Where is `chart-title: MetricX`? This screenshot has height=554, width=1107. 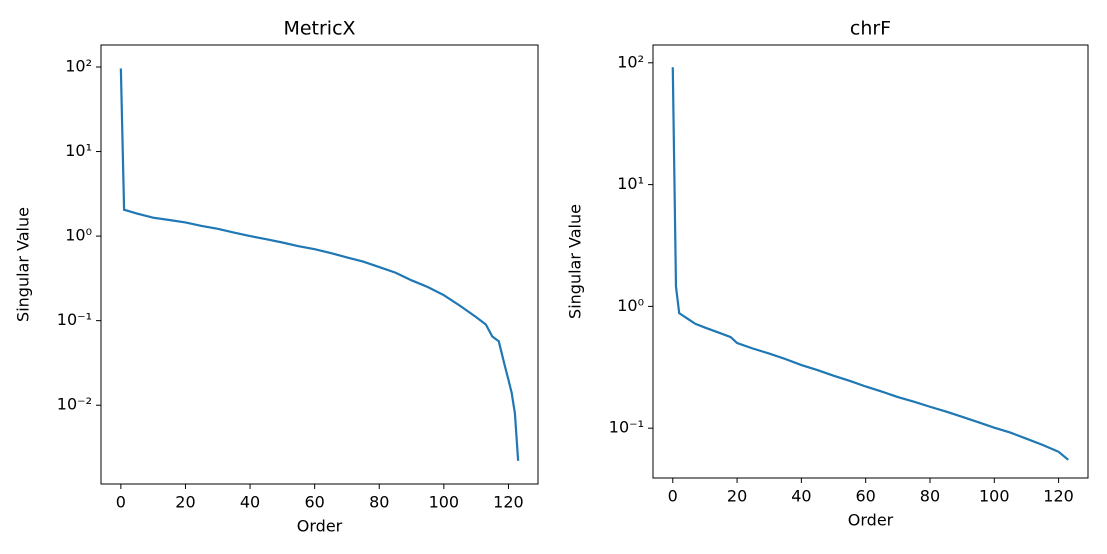 chart-title: MetricX is located at coordinates (319, 29).